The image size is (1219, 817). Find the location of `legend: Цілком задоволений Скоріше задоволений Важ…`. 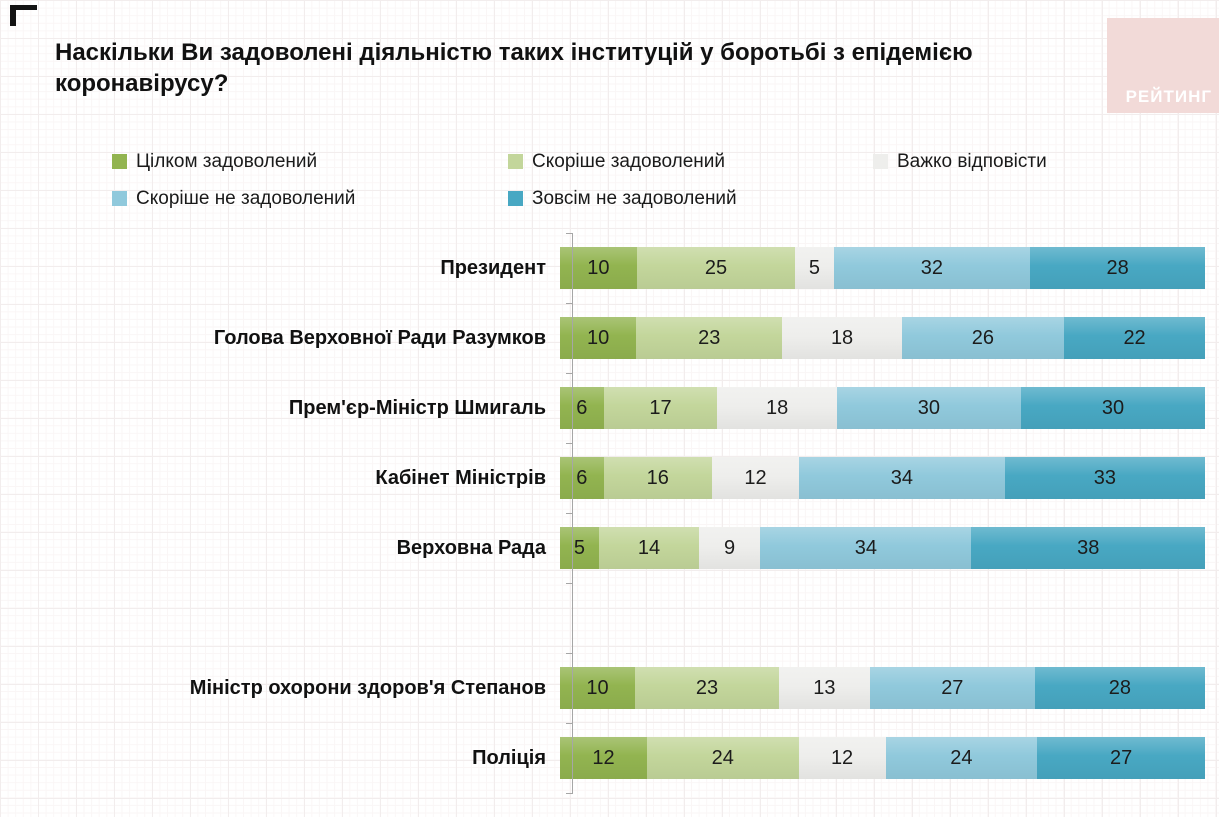

legend: Цілком задоволений Скоріше задоволений Важ… is located at coordinates (579, 180).